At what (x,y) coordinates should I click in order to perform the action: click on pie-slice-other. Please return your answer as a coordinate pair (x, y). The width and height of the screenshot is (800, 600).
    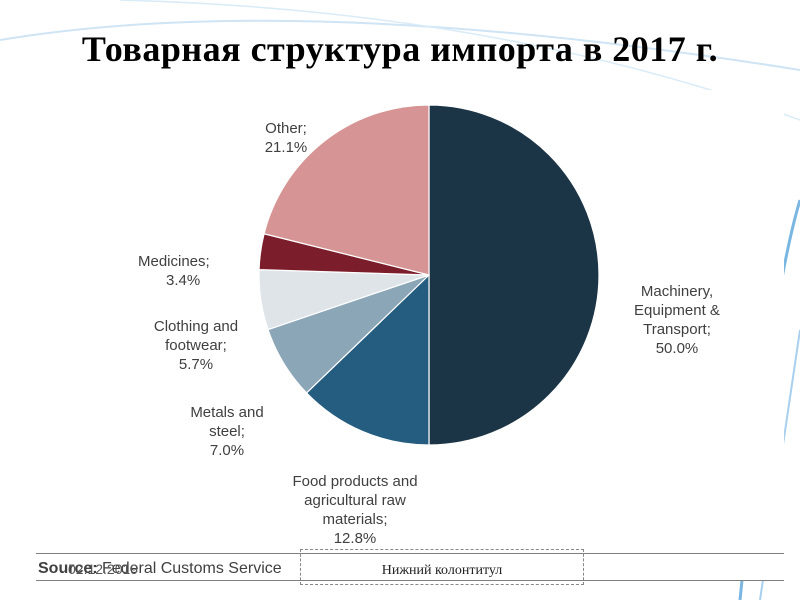
    Looking at the image, I should click on (346, 190).